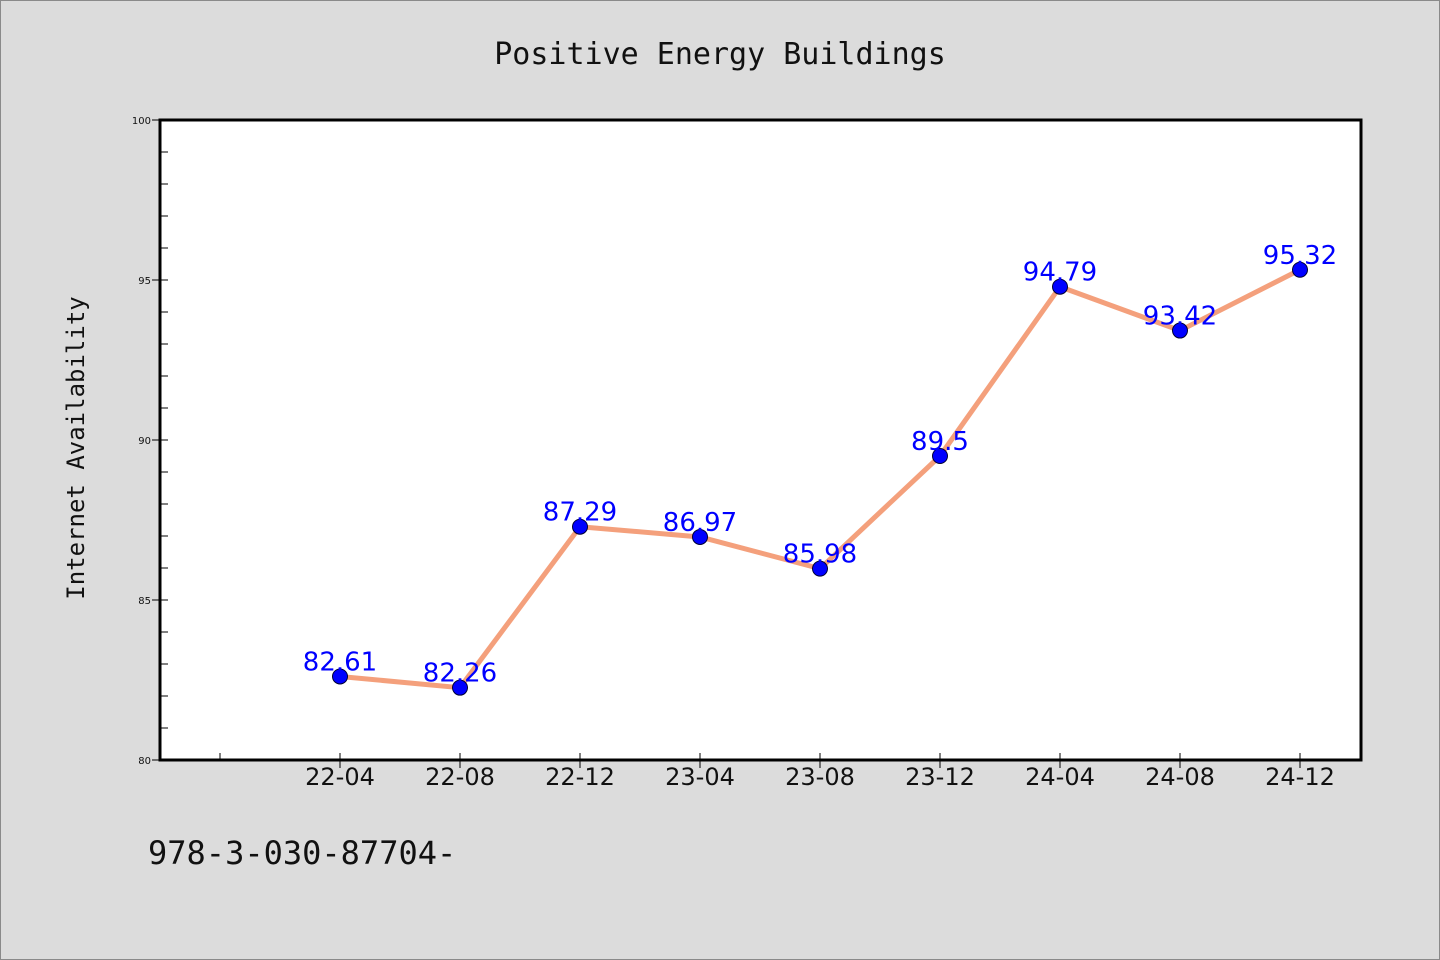 This screenshot has width=1440, height=960. What do you see at coordinates (302, 853) in the screenshot?
I see `footer-text: 978-3-030-87704-` at bounding box center [302, 853].